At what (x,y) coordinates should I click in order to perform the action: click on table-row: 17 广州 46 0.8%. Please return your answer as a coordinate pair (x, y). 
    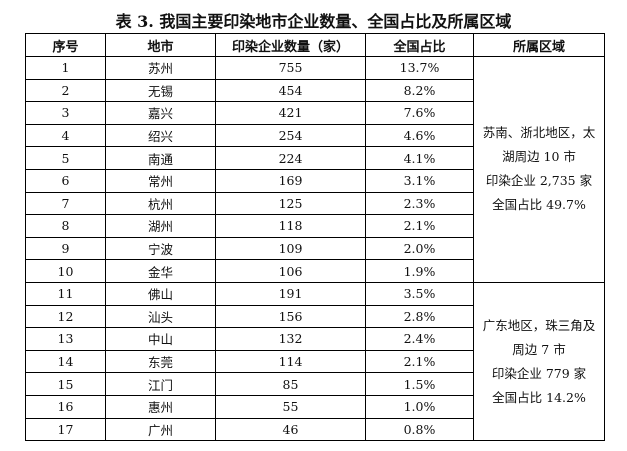
    Looking at the image, I should click on (315, 429).